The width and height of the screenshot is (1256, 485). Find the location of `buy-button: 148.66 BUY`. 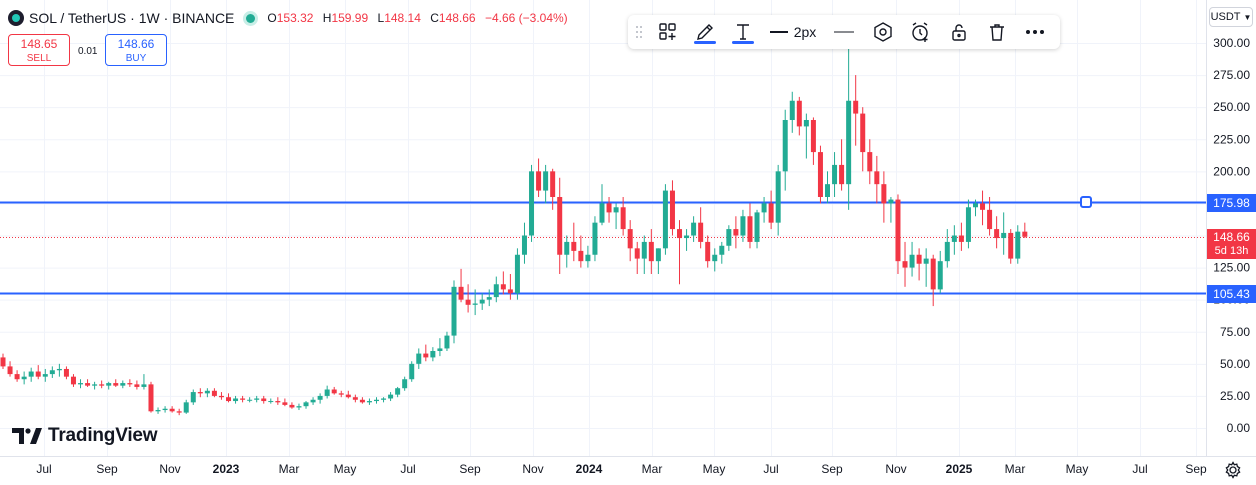

buy-button: 148.66 BUY is located at coordinates (136, 50).